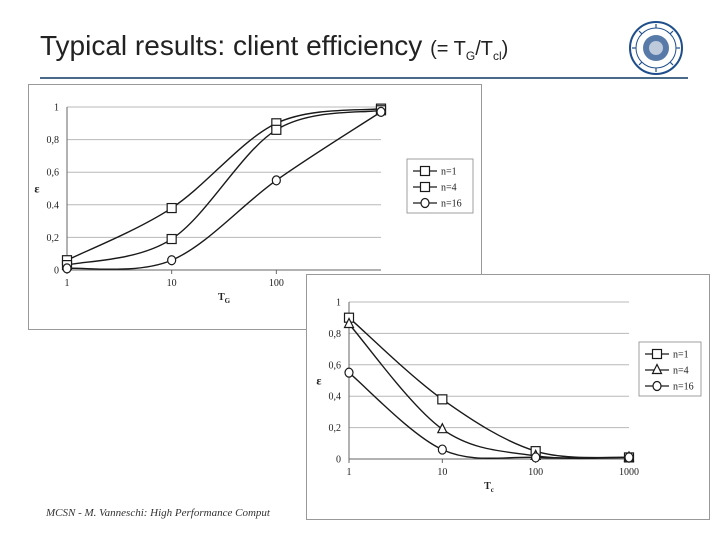  Describe the element at coordinates (629, 472) in the screenshot. I see `x-tick-label: 1000` at that location.